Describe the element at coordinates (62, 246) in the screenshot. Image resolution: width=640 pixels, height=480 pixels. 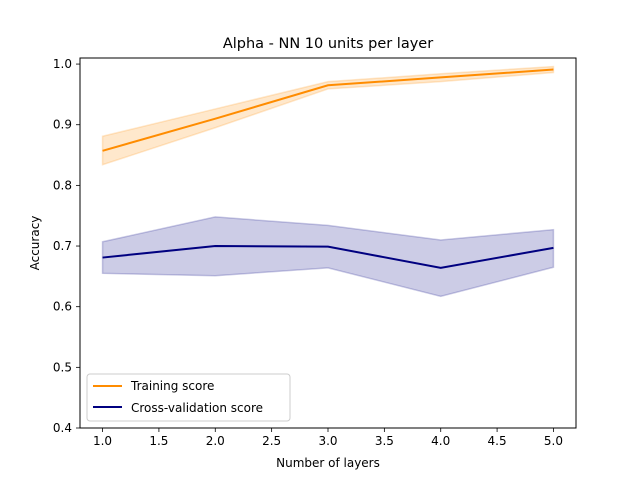
I see `y-tick-label: 0.7` at that location.